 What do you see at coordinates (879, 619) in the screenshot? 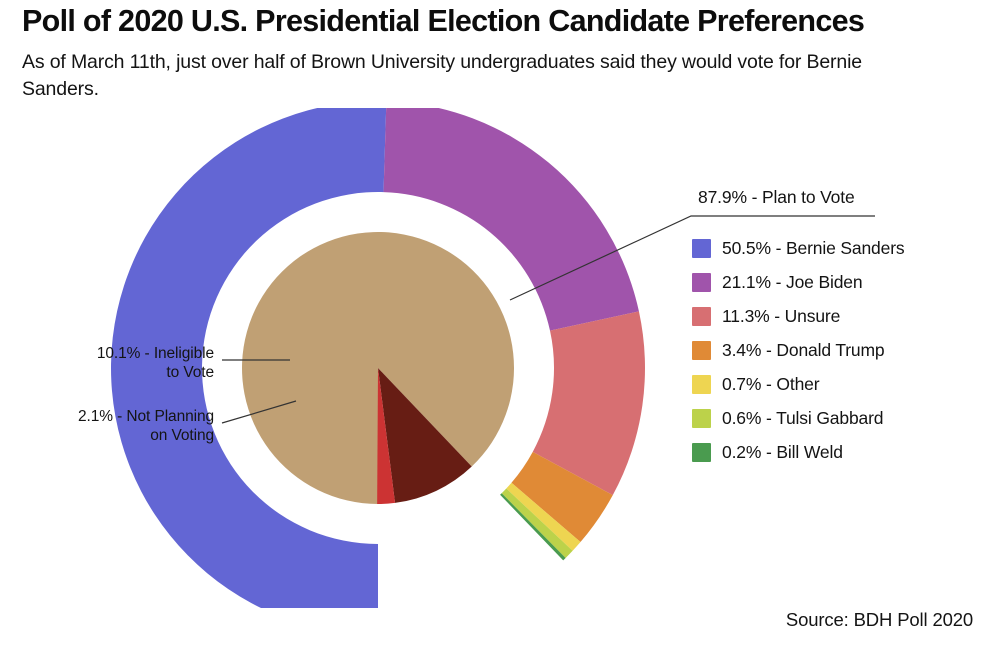
I see `chart-source: Source: BDH Poll 2020` at bounding box center [879, 619].